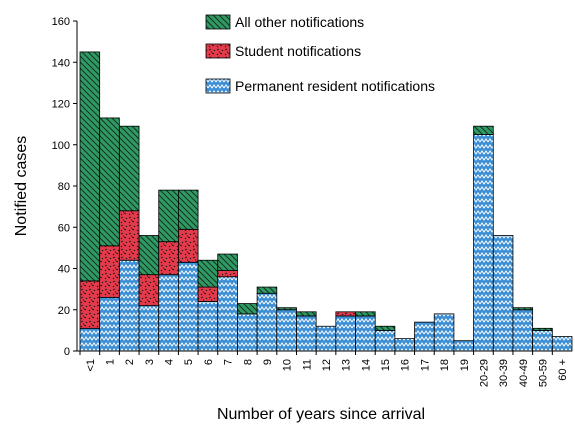 The height and width of the screenshot is (428, 575). I want to click on x-tick-label: <1, so click(91, 365).